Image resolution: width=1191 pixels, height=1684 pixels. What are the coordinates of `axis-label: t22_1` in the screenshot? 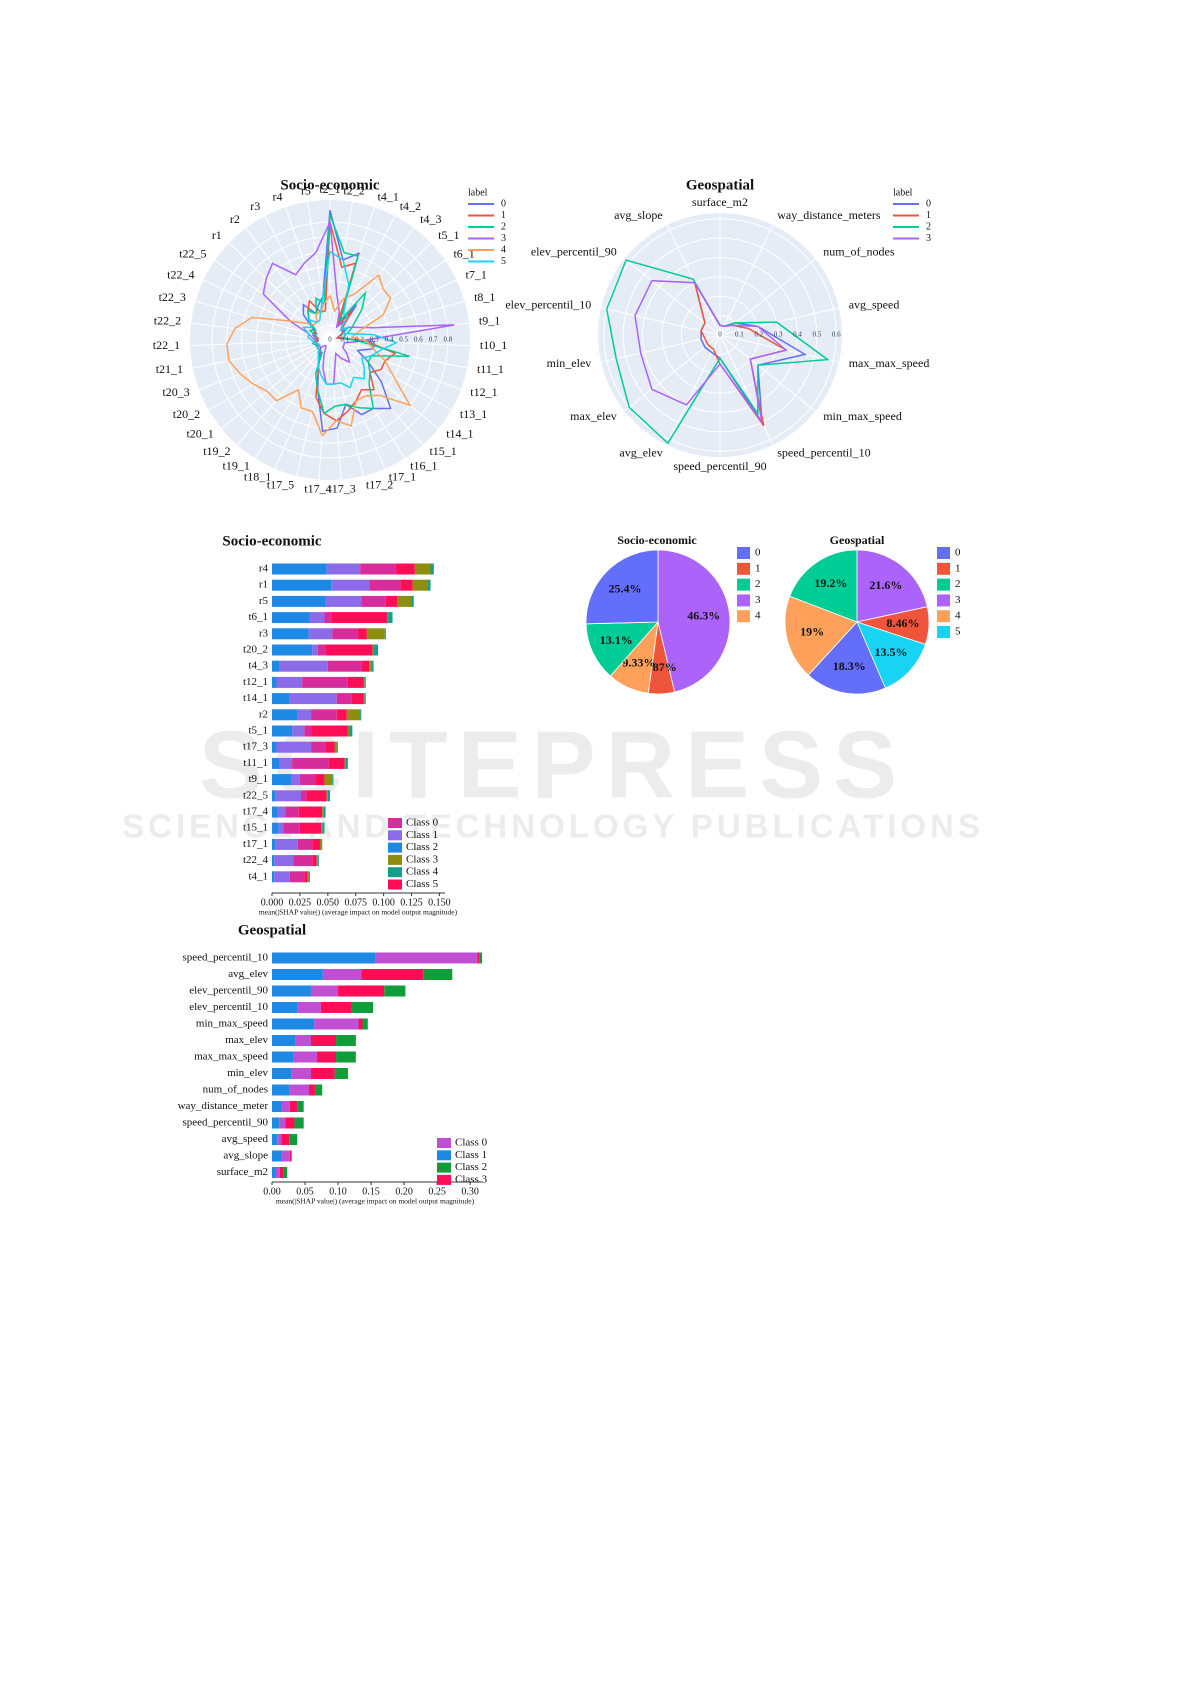 It's located at (166, 345).